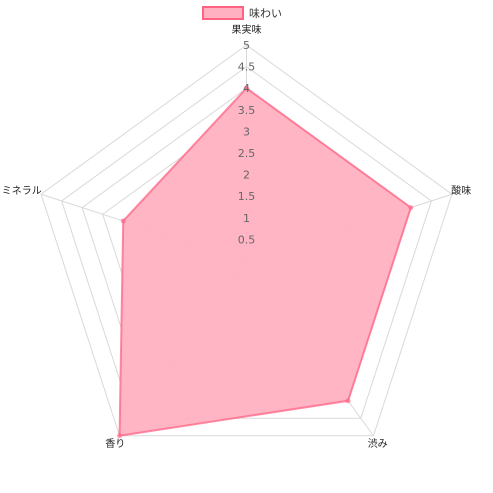 The image size is (493, 493). Describe the element at coordinates (246, 175) in the screenshot. I see `tick-label: 2` at that location.